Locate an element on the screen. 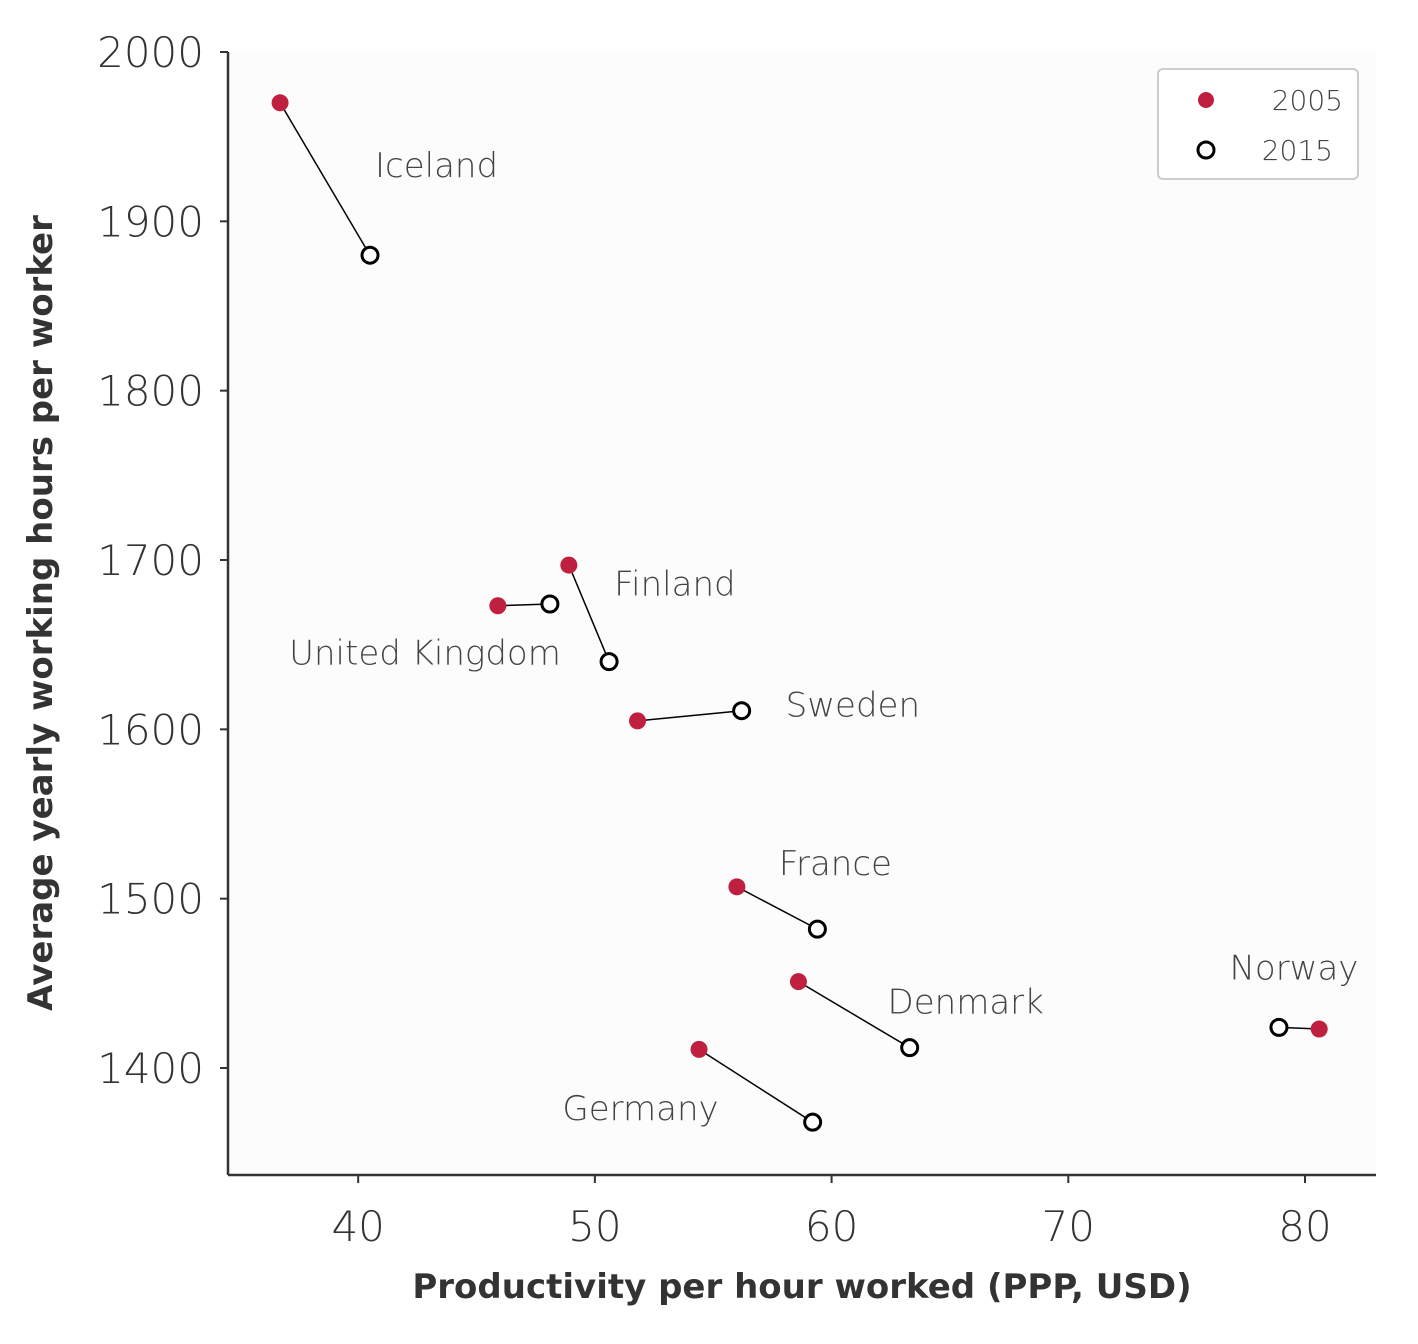 Image resolution: width=1418 pixels, height=1344 pixels. point-2015-finland is located at coordinates (609, 662).